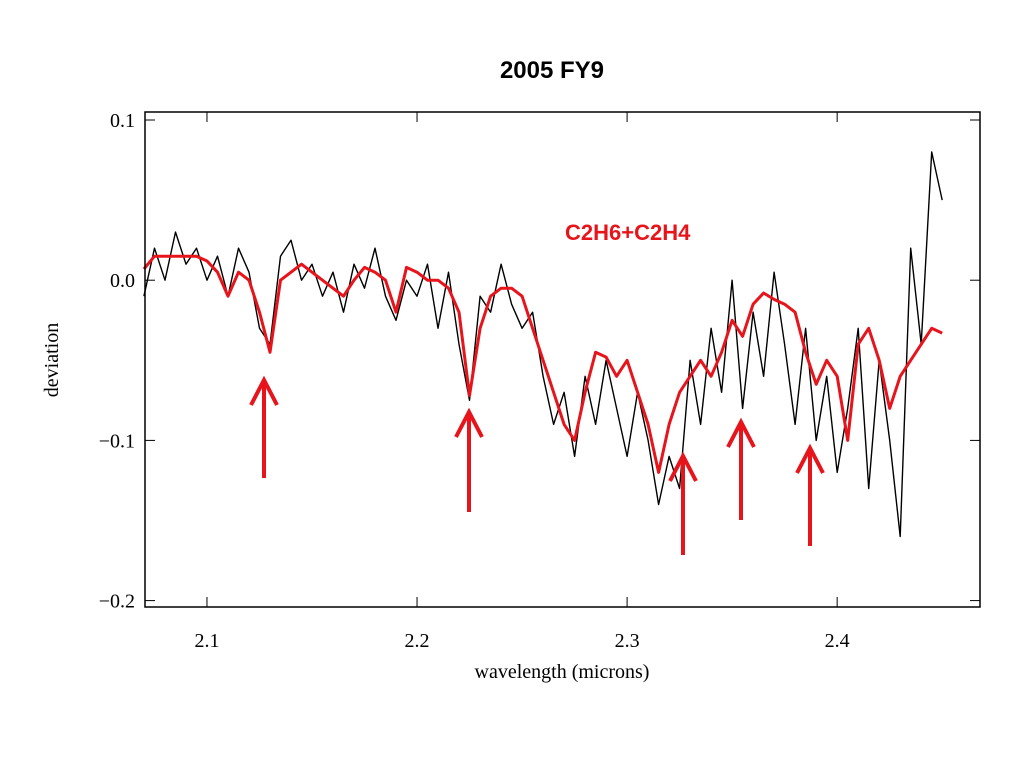 Image resolution: width=1024 pixels, height=768 pixels. Describe the element at coordinates (117, 602) in the screenshot. I see `y-tick-label: −0.2` at that location.